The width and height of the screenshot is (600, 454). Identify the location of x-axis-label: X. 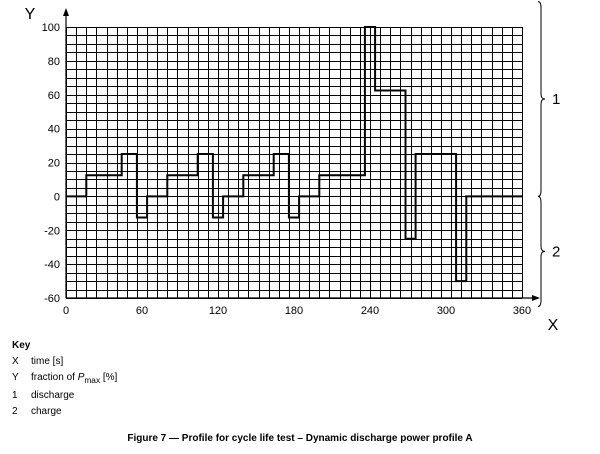
(553, 325).